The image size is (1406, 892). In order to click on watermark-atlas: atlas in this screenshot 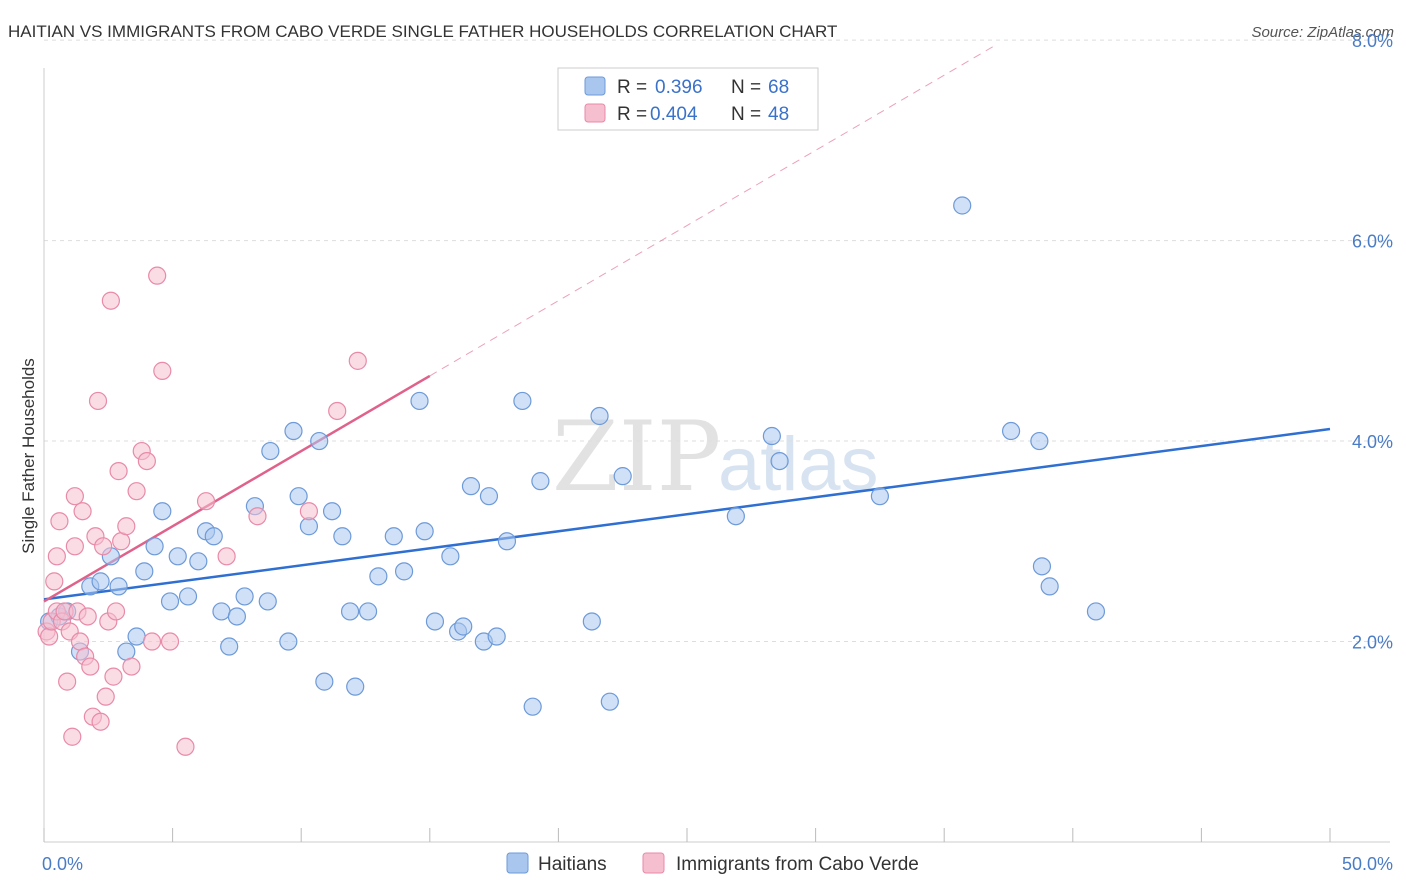, I will do `click(798, 464)`.